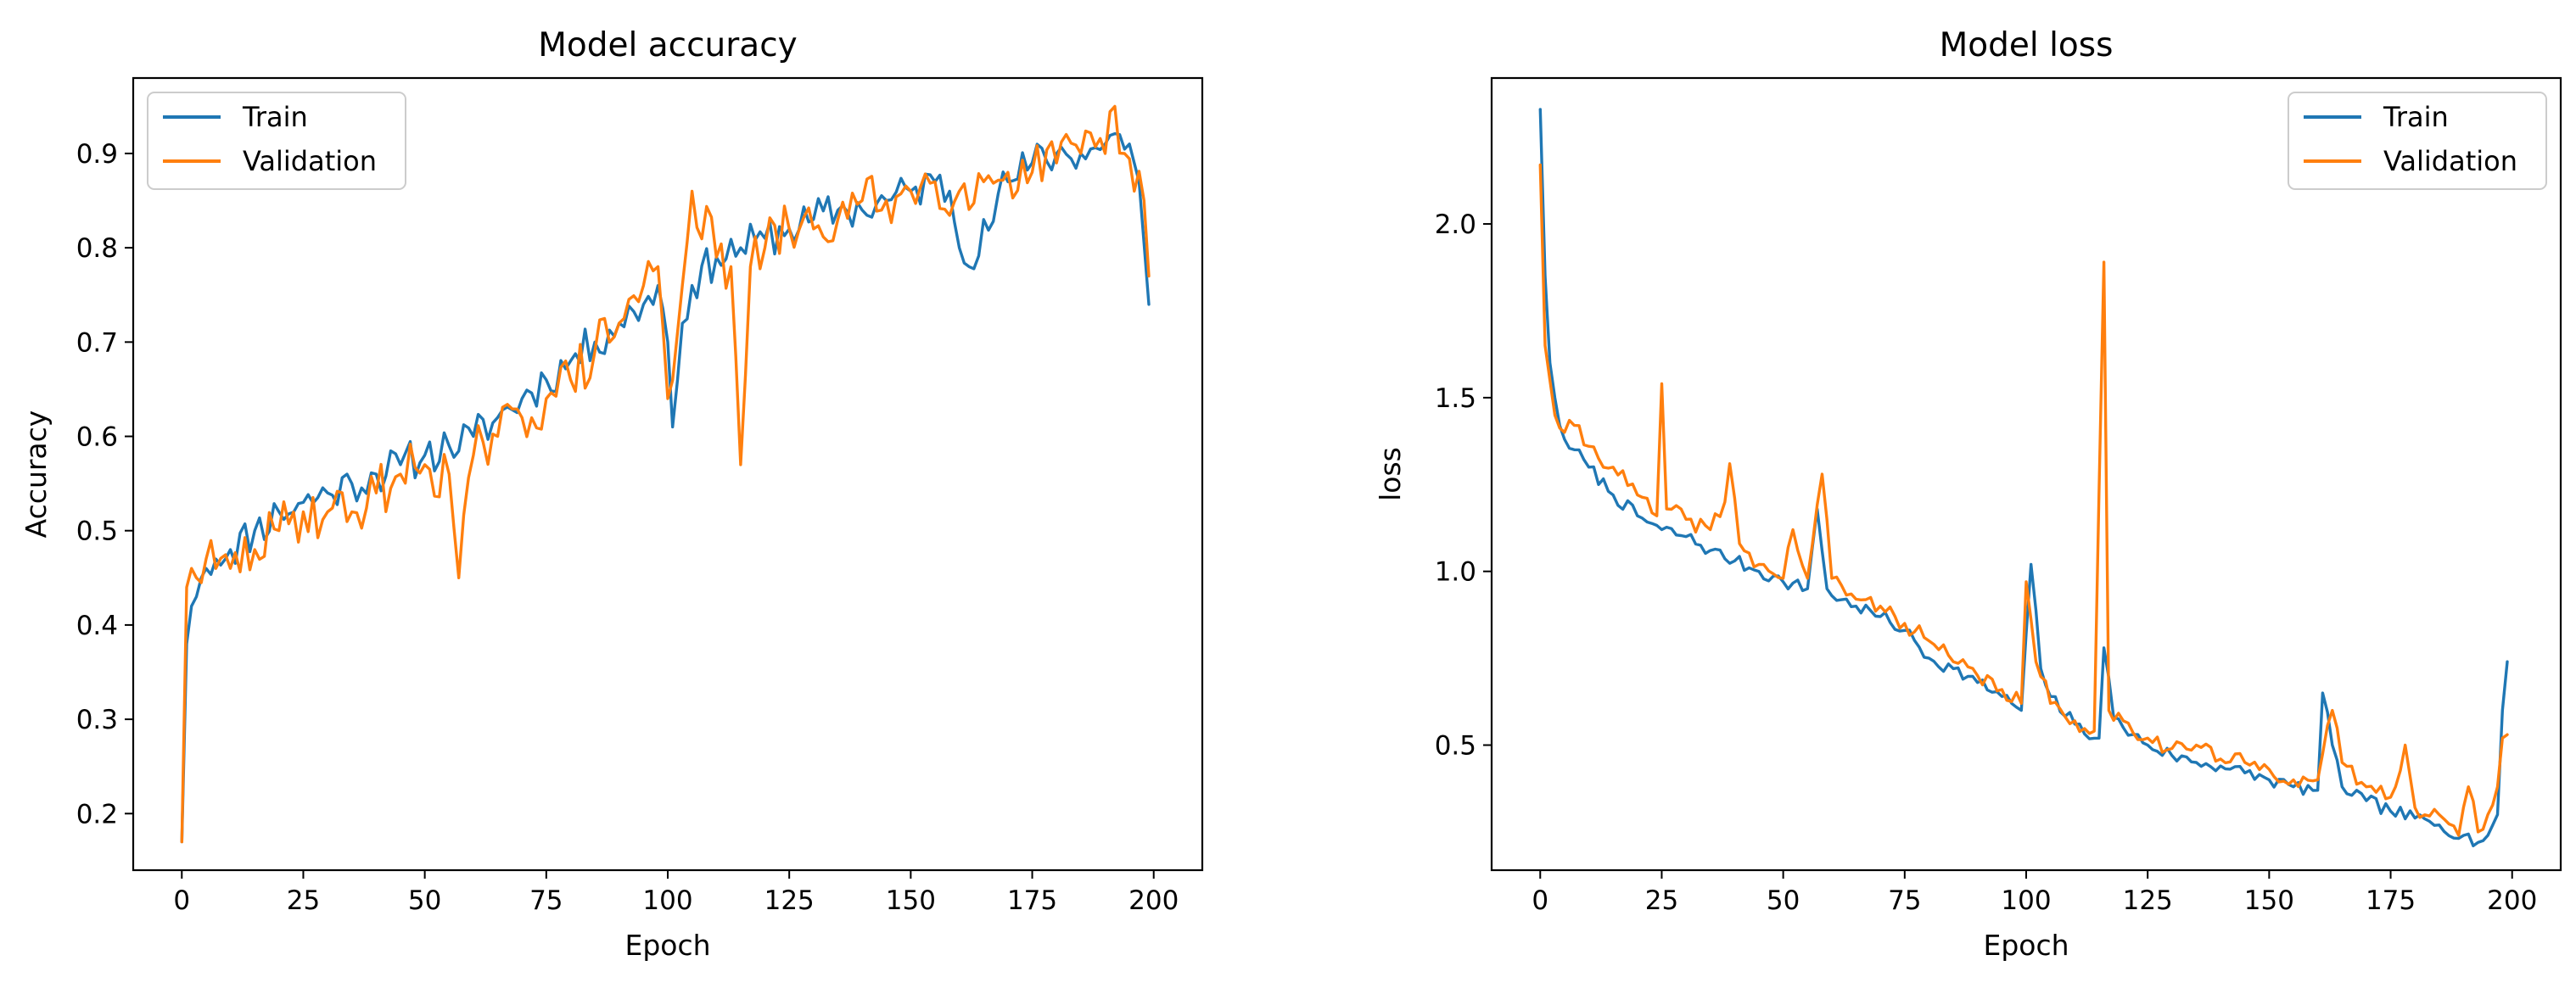 The height and width of the screenshot is (994, 2576). I want to click on y-tick-label: 0.8, so click(97, 248).